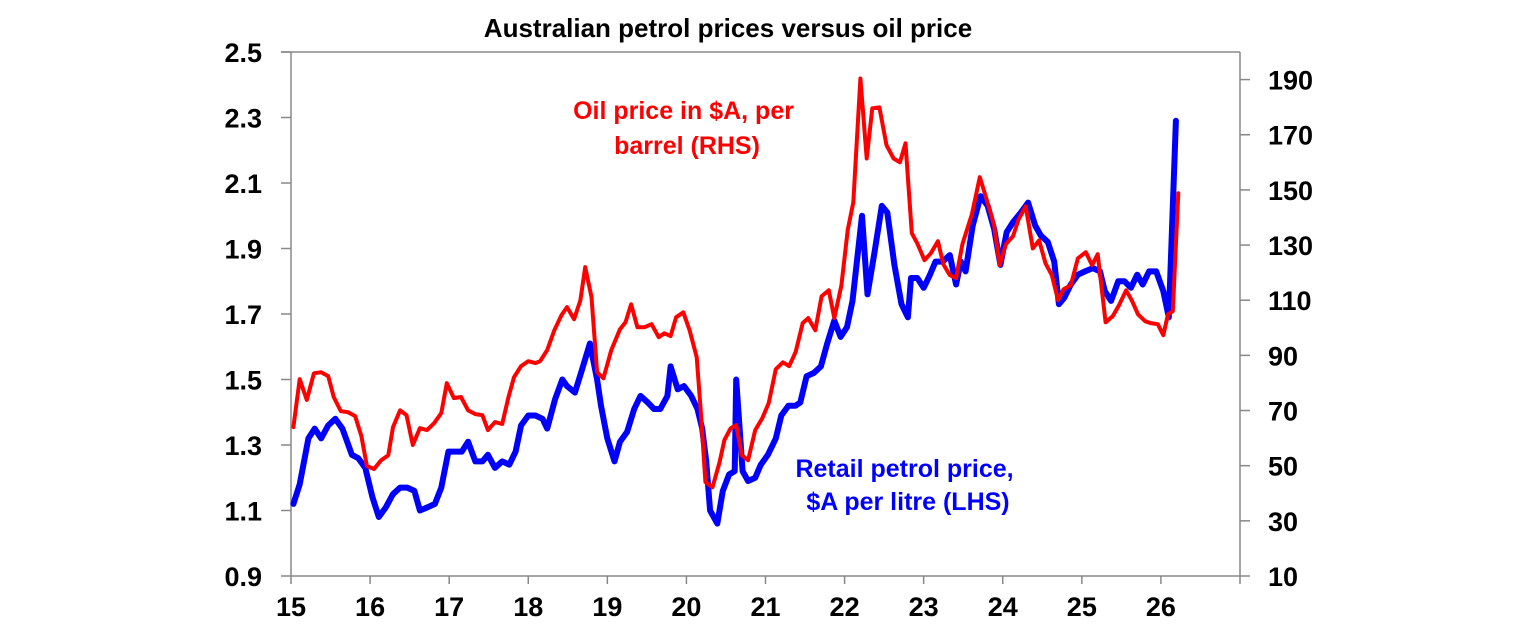 This screenshot has width=1536, height=635. Describe the element at coordinates (907, 502) in the screenshot. I see `retail-annotation-line-2: $A per litre (LHS)` at that location.